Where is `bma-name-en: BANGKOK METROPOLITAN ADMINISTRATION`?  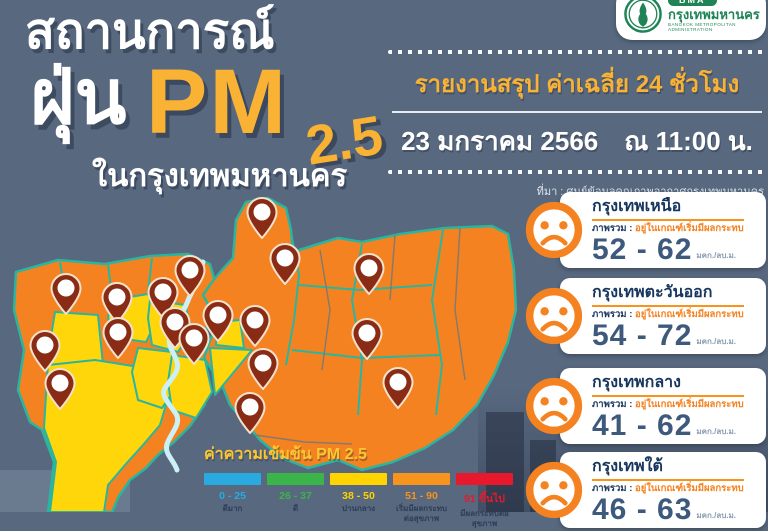
bma-name-en: BANGKOK METROPOLITAN ADMINISTRATION is located at coordinates (702, 27).